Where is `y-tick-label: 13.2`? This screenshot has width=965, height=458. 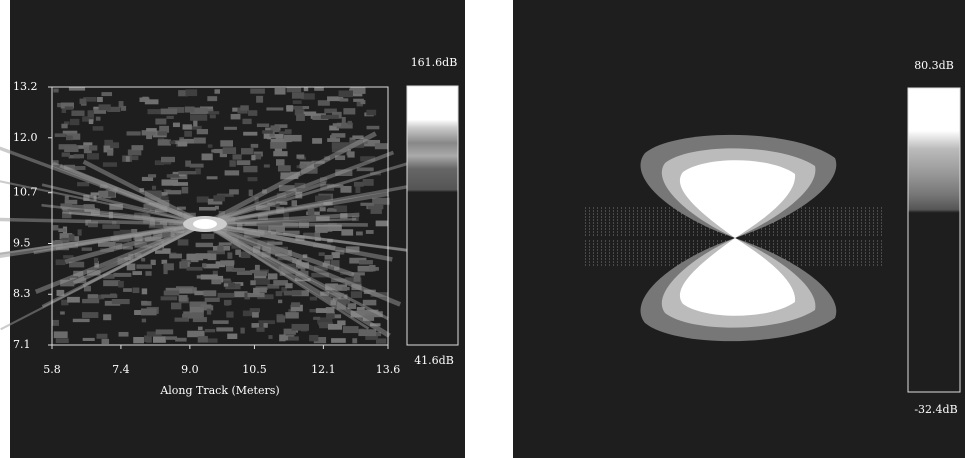 y-tick-label: 13.2 is located at coordinates (25, 86).